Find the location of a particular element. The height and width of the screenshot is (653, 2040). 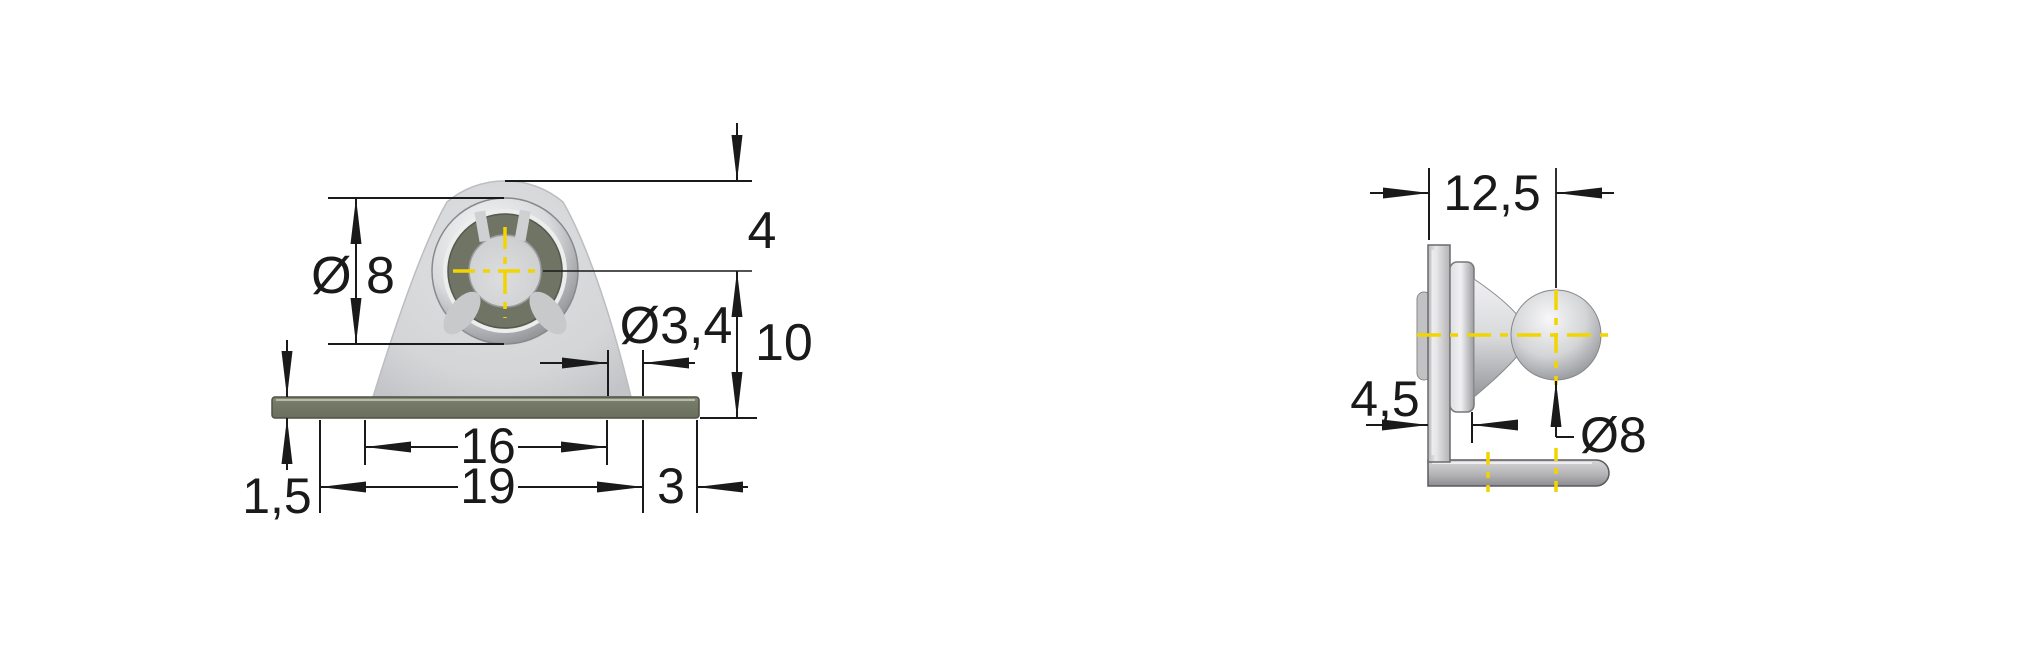

side-centerlines is located at coordinates (1514, 391).